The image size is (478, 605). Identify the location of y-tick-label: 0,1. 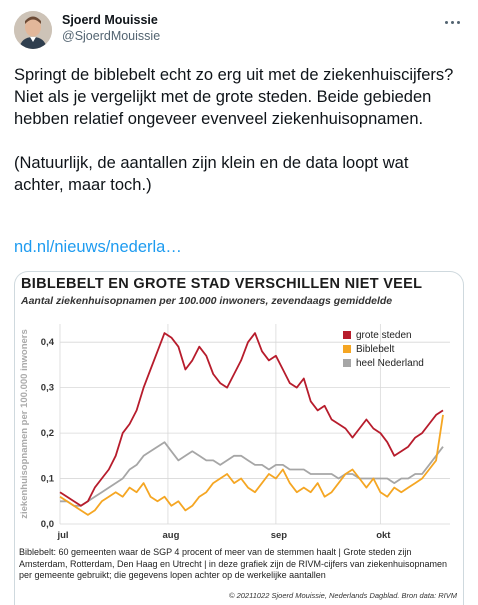
(48, 479).